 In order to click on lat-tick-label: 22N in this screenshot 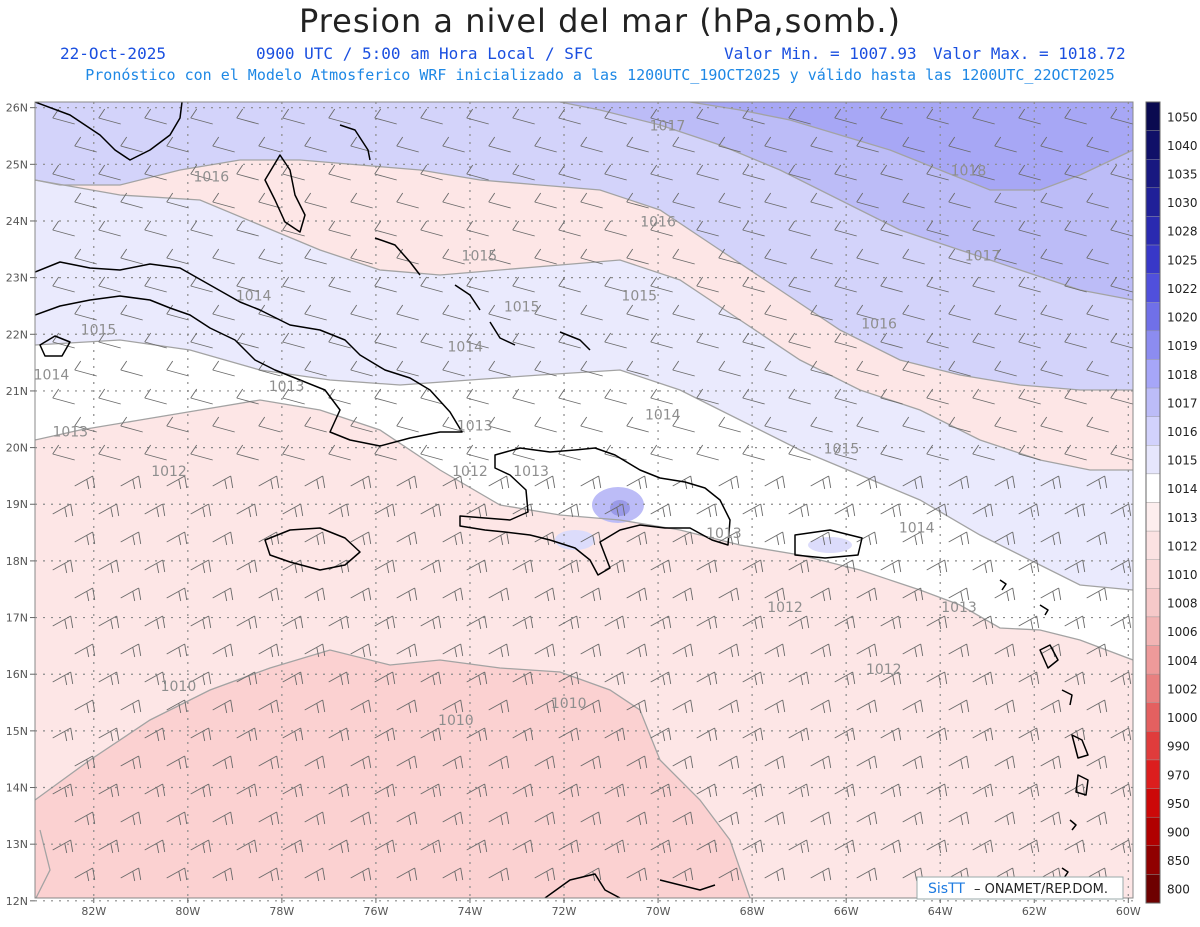, I will do `click(17, 334)`.